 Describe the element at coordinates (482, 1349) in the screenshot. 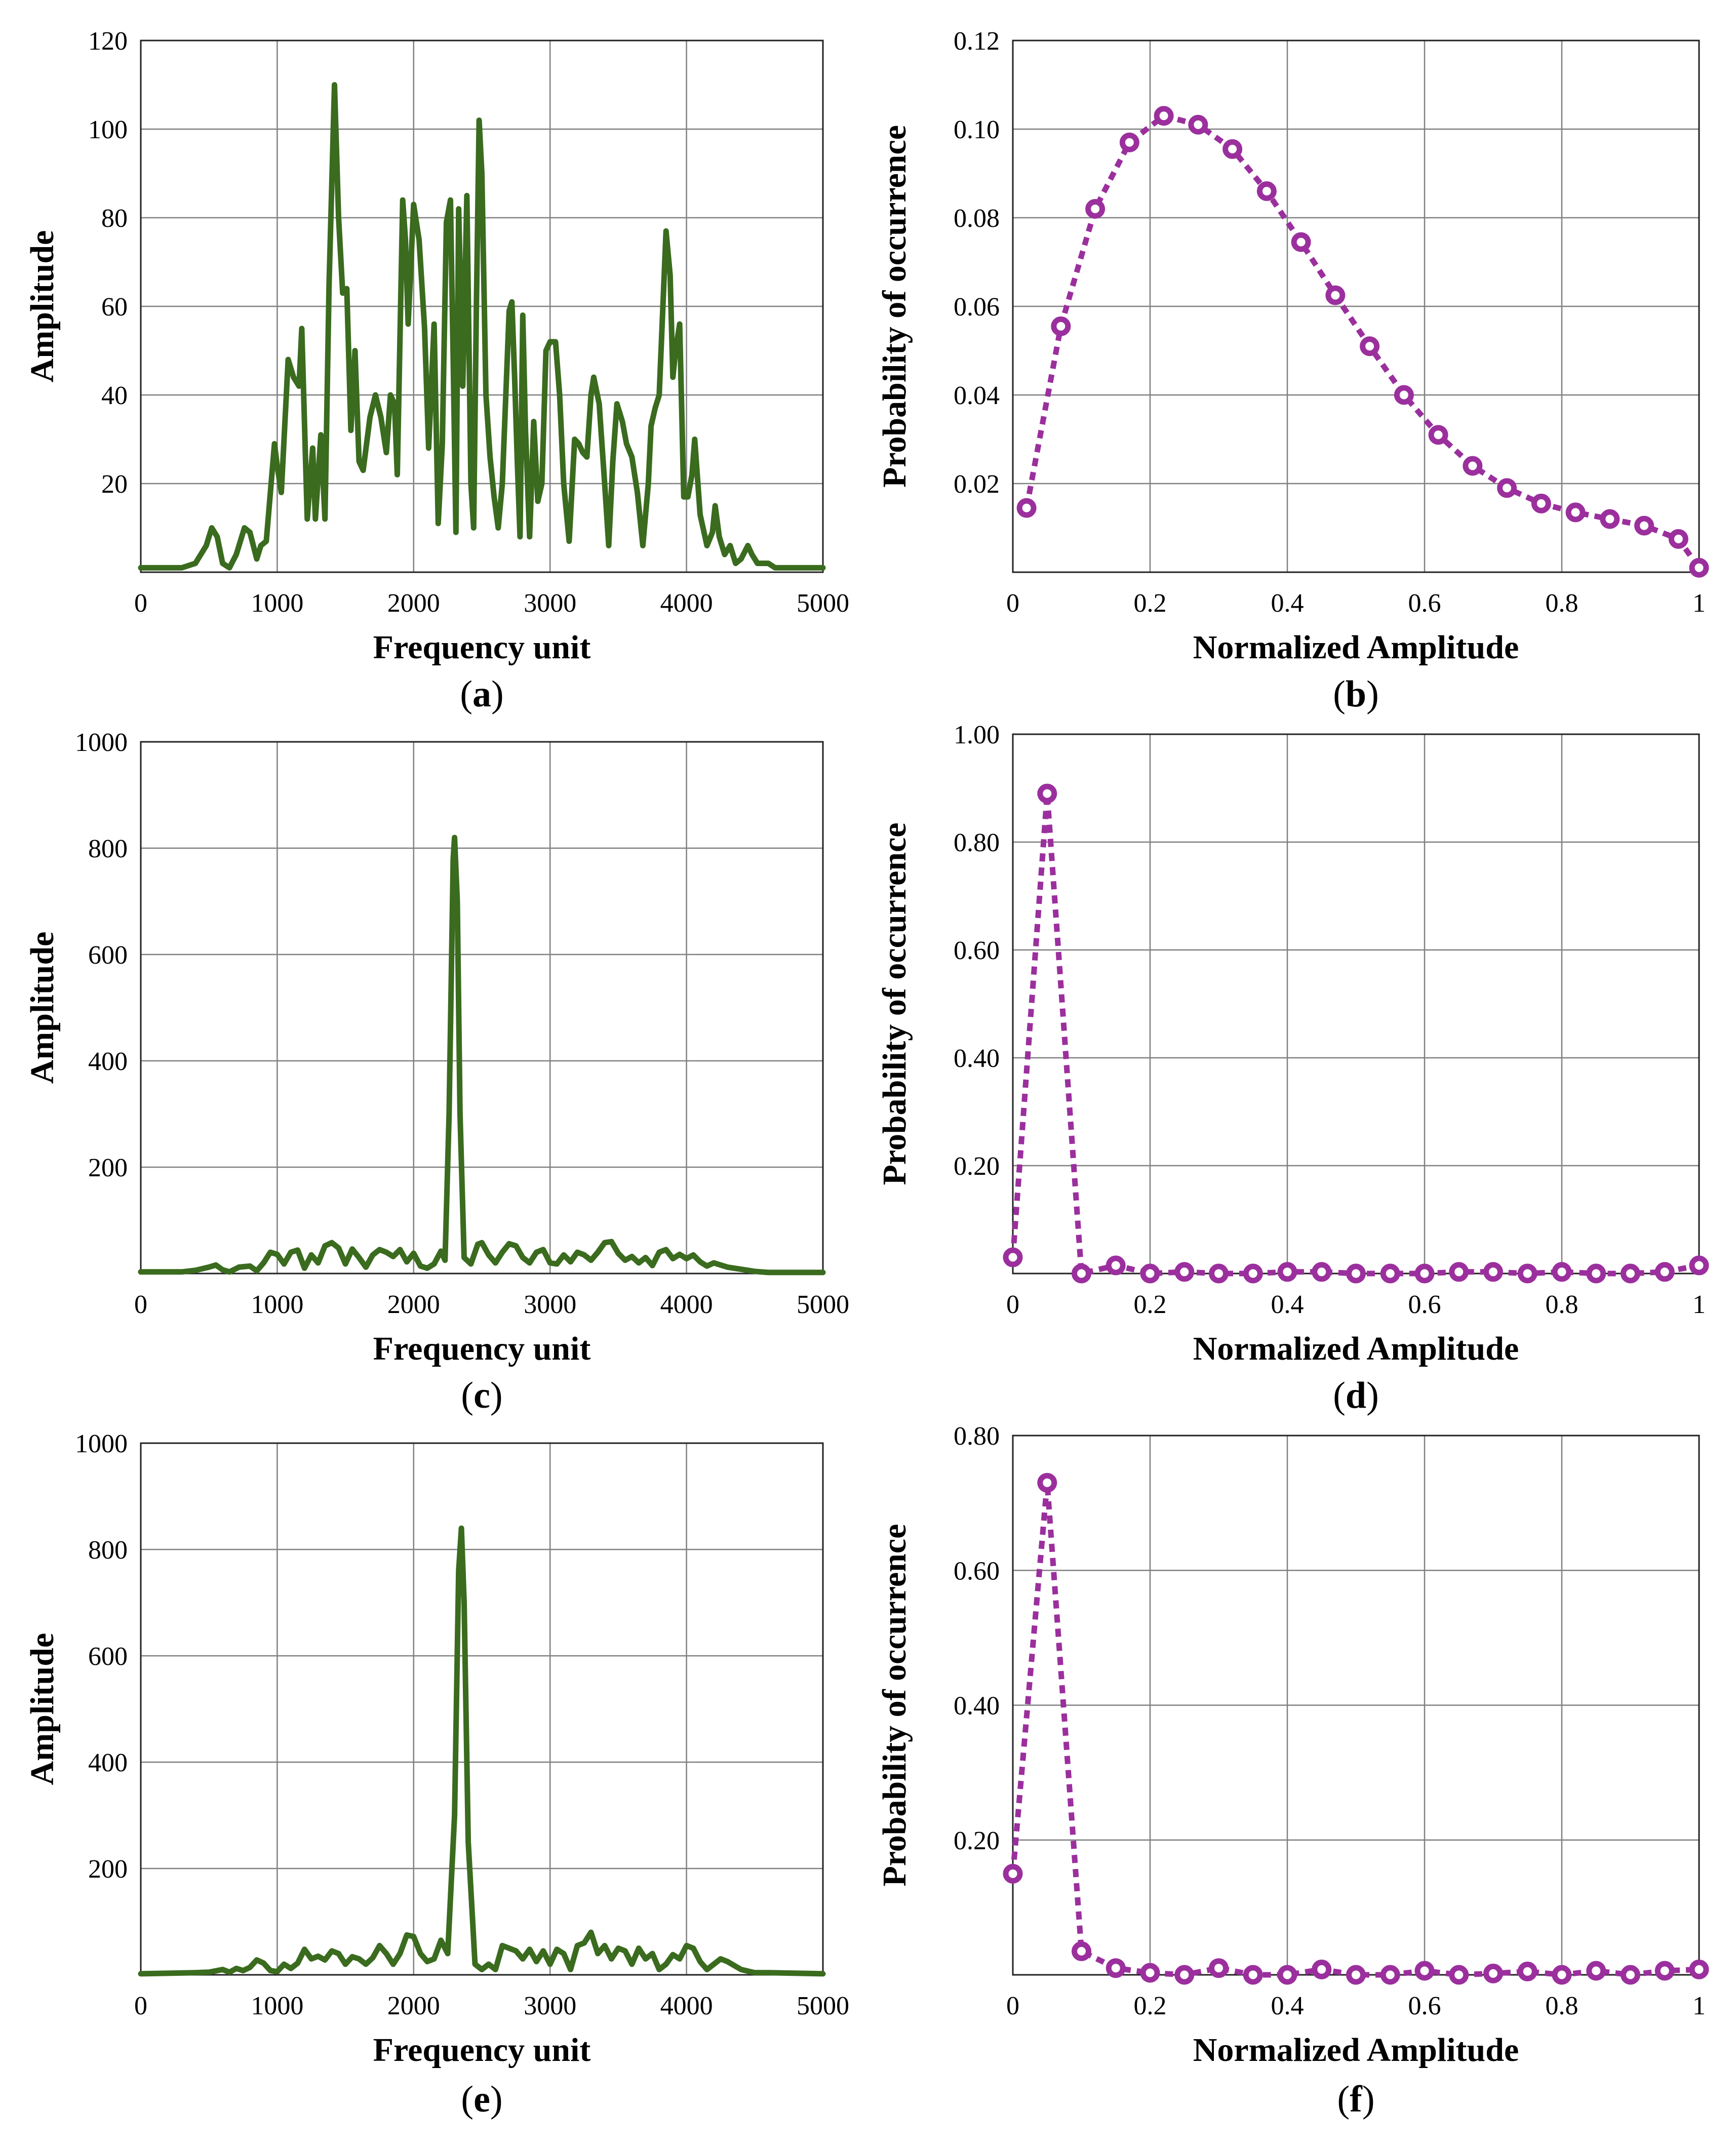

I see `x-axis-label: Frequency unit` at that location.